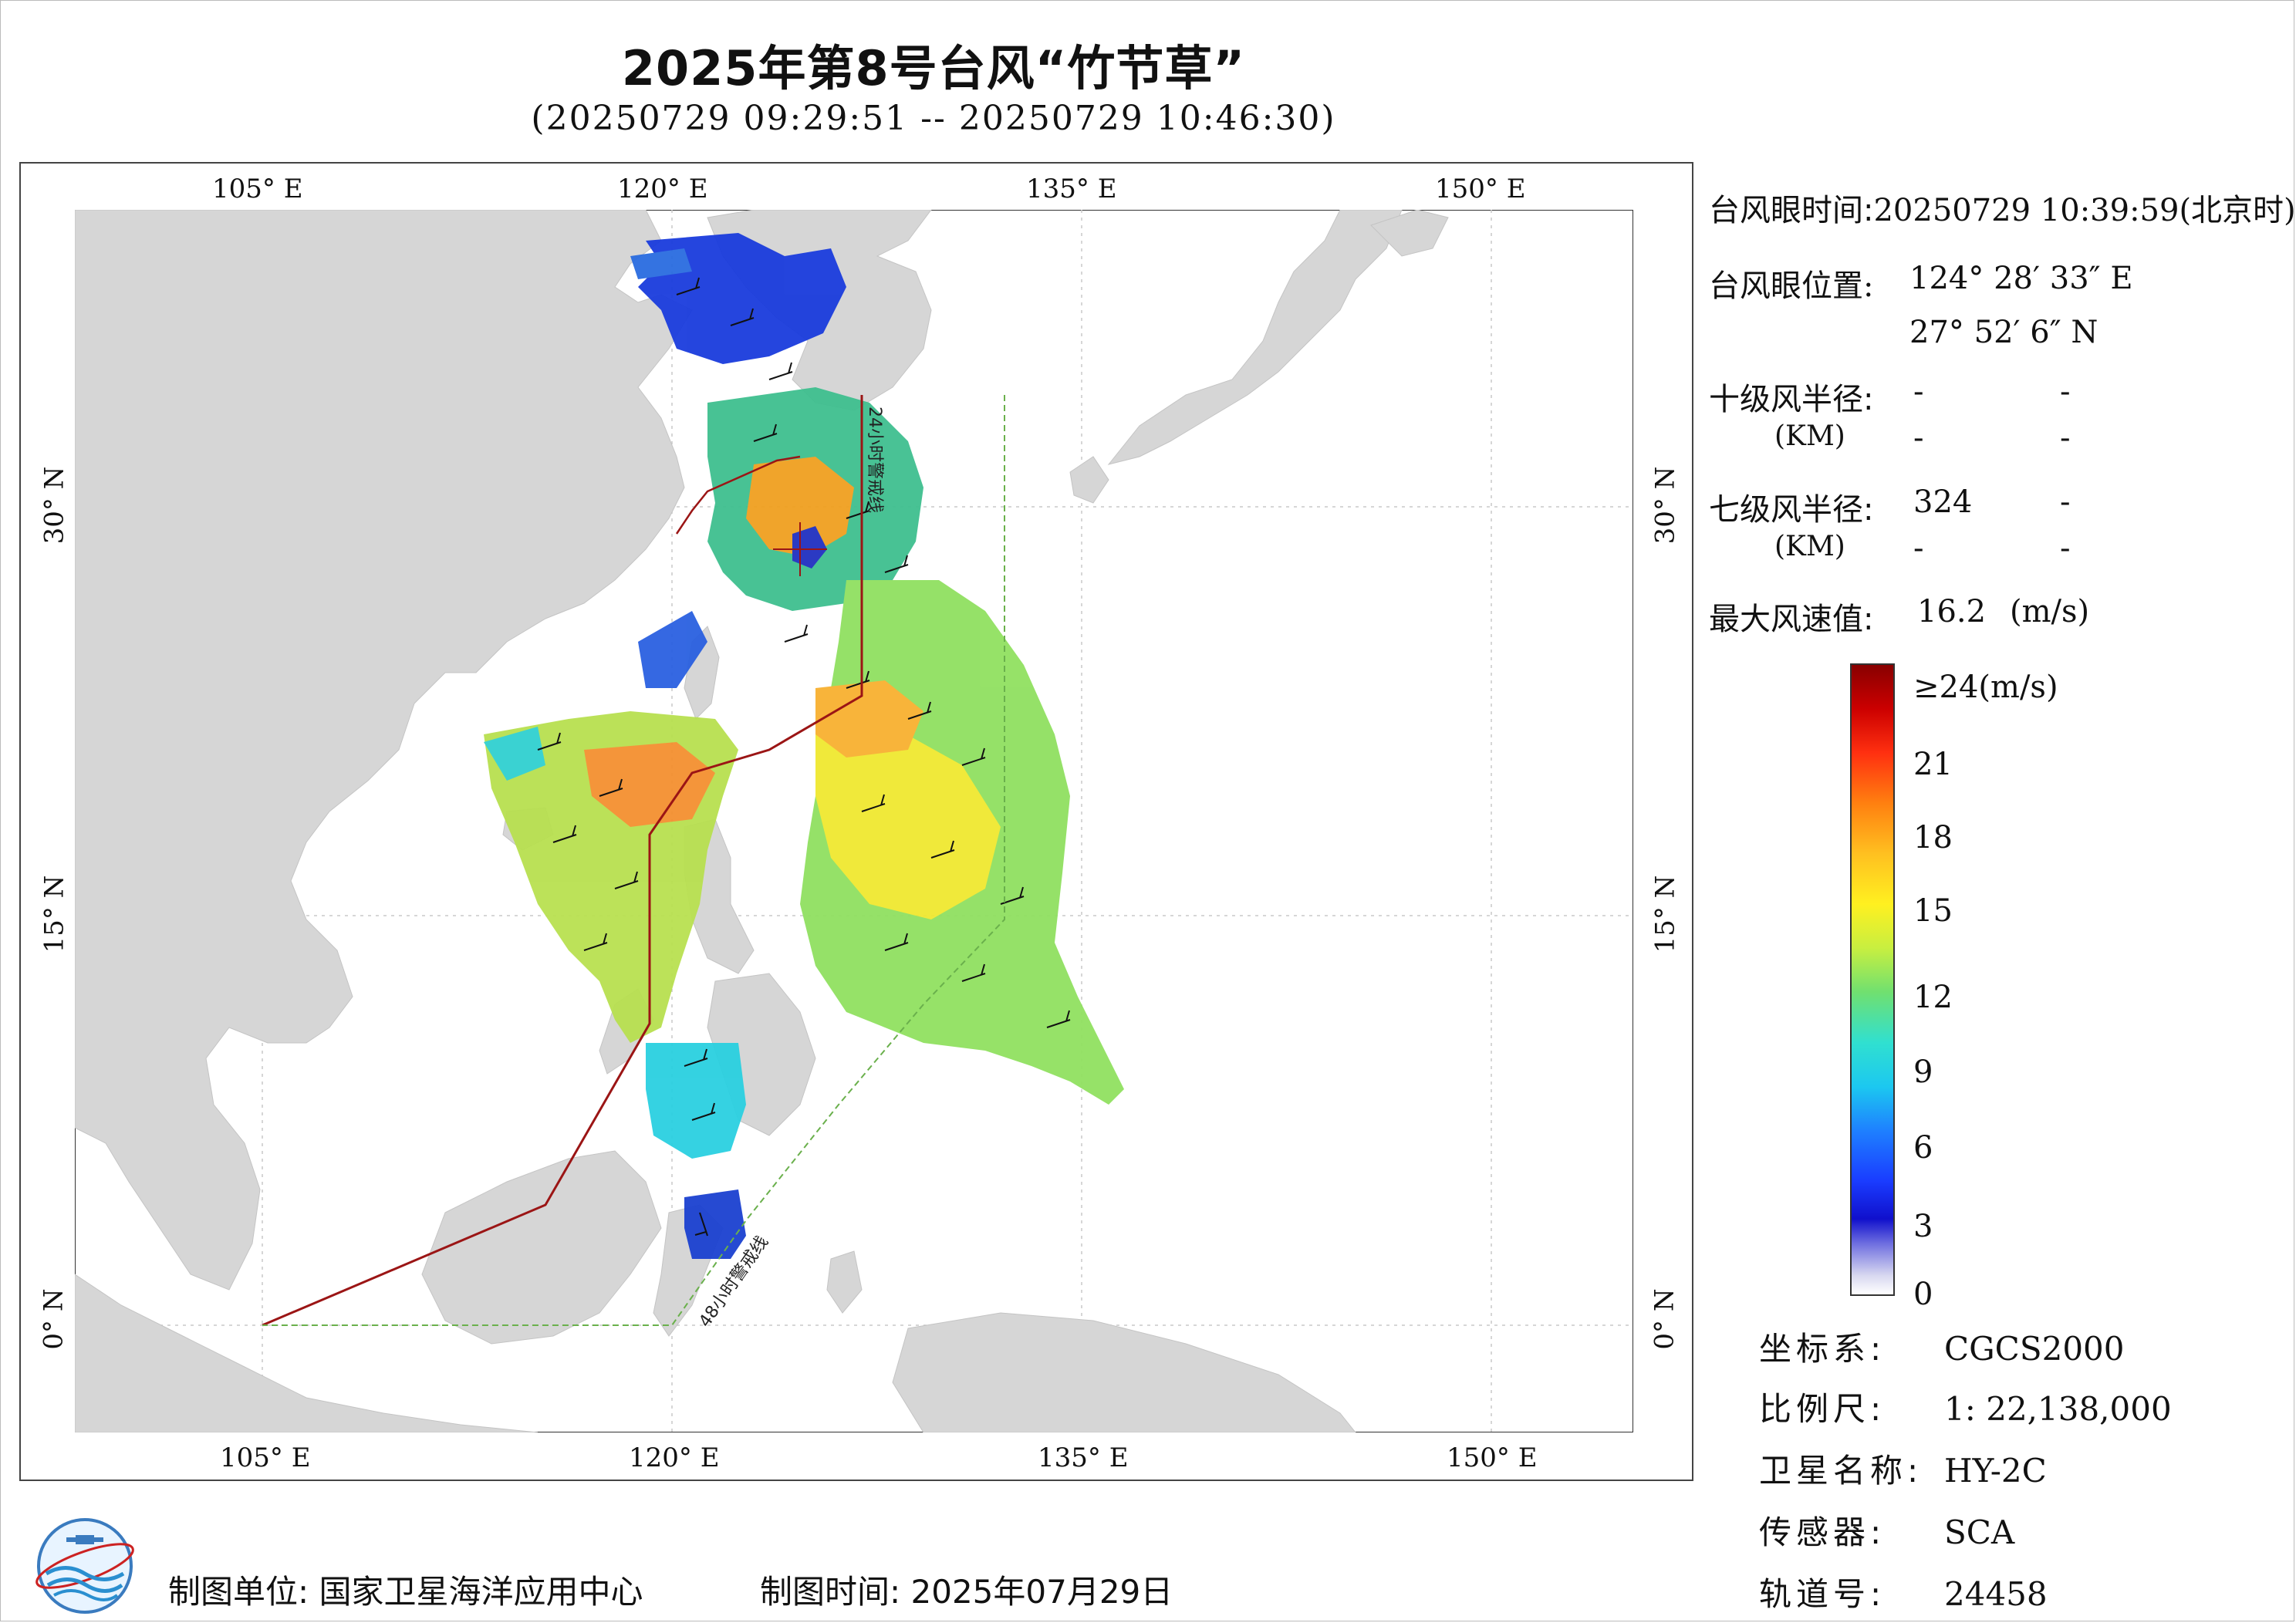 The image size is (2296, 1623). What do you see at coordinates (1872, 979) in the screenshot?
I see `wind-speed-colorbar` at bounding box center [1872, 979].